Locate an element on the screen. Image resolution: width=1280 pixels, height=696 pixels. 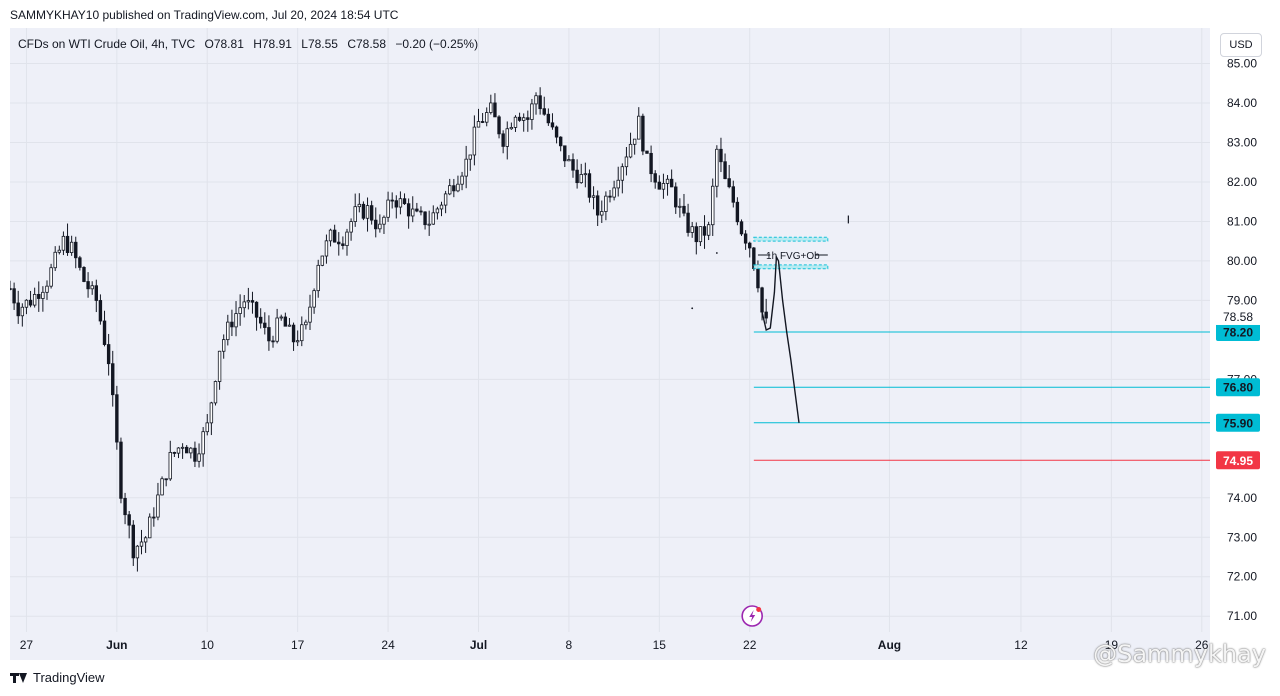
legend-open: O78.81 is located at coordinates (224, 44).